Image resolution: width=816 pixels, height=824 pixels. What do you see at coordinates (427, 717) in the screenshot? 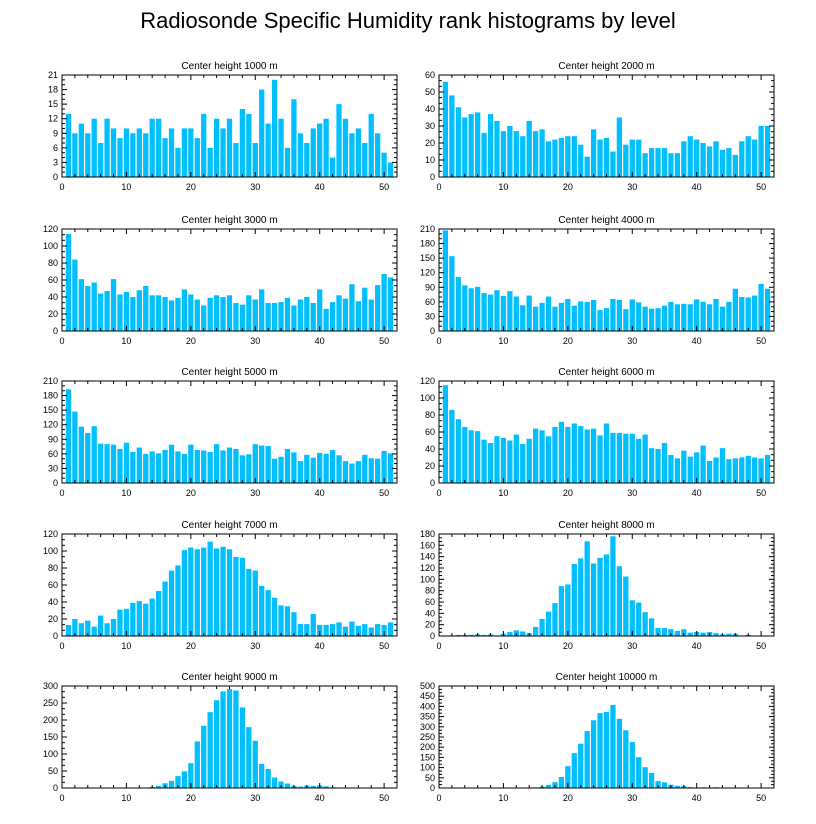
I see `y-tick-label: 350` at bounding box center [427, 717].